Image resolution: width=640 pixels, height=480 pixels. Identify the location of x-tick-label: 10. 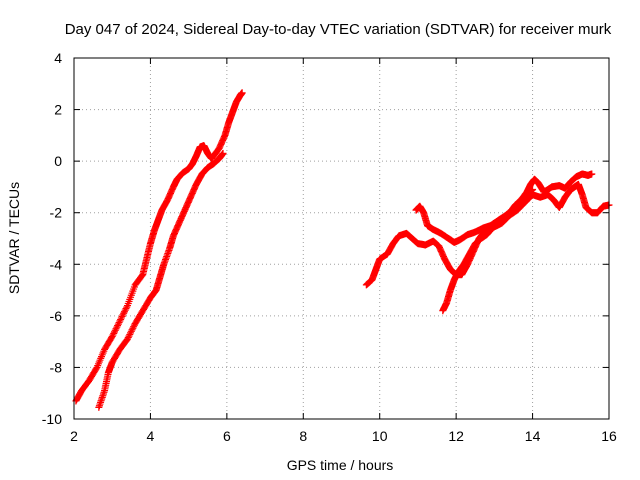
(380, 436).